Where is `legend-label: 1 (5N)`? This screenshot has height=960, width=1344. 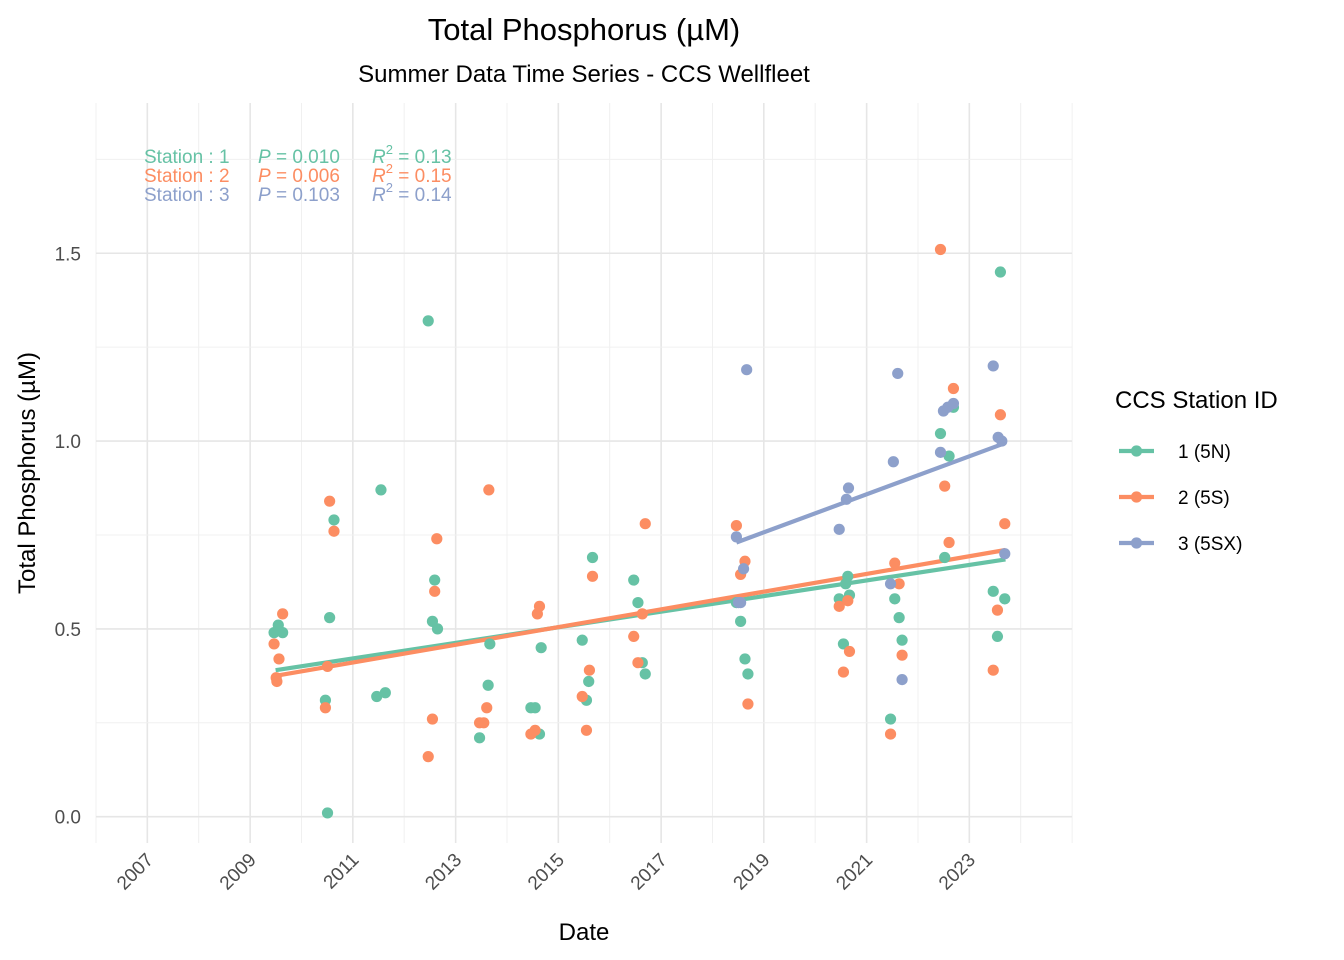
legend-label: 1 (5N) is located at coordinates (1204, 452).